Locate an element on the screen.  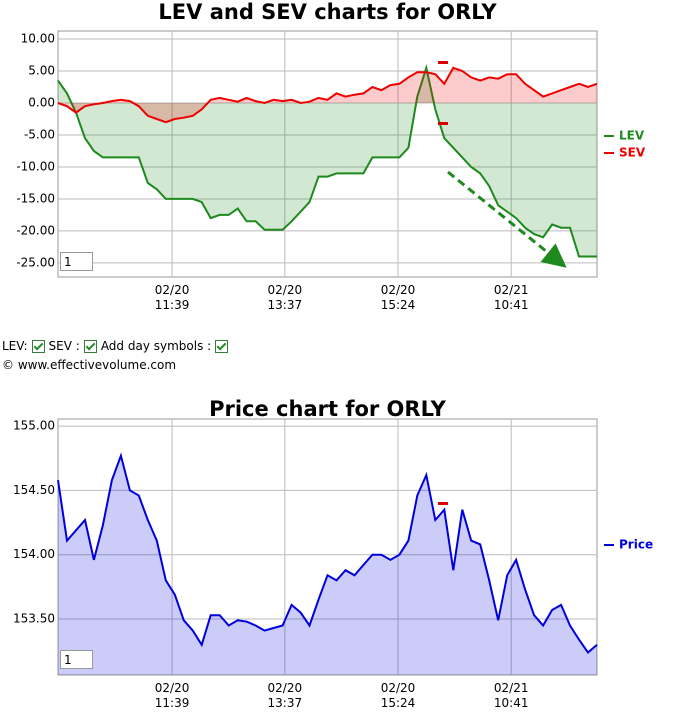
chart-title: LEV and SEV charts for ORLY is located at coordinates (327, 12).